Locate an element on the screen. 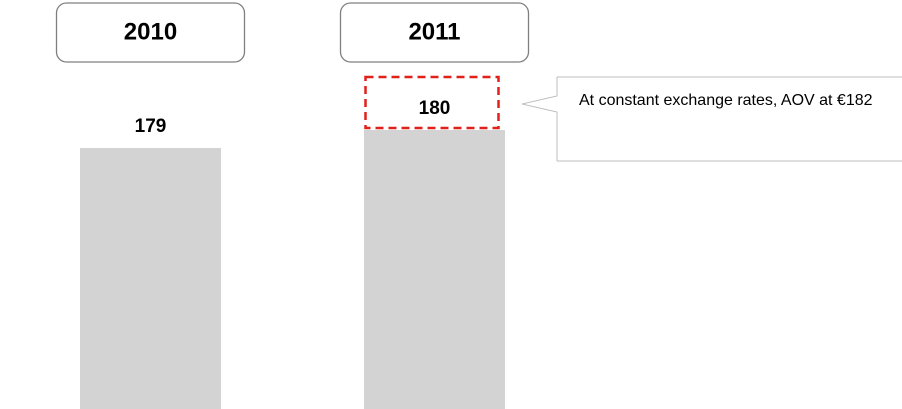 The image size is (902, 409). callout-box is located at coordinates (711, 119).